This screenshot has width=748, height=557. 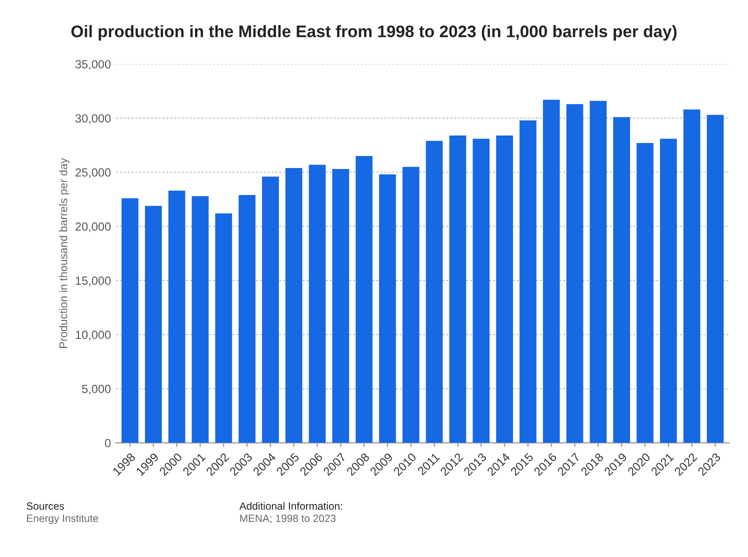 I want to click on text: Additional Information:, so click(x=290, y=506).